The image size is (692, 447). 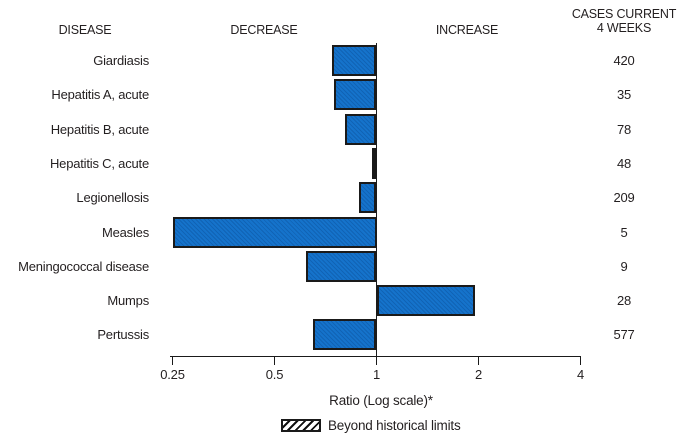 What do you see at coordinates (624, 232) in the screenshot?
I see `case-count: 5` at bounding box center [624, 232].